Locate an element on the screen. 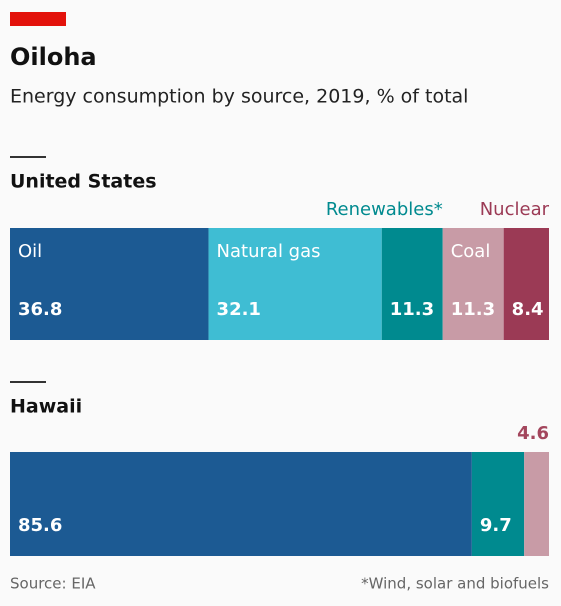  red-tag is located at coordinates (38, 19).